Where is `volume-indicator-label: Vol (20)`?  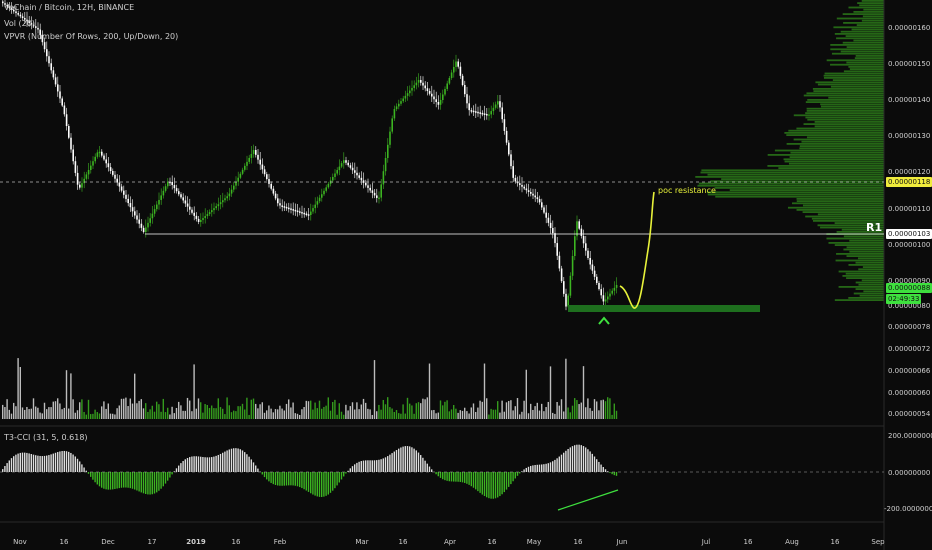 volume-indicator-label: Vol (20) is located at coordinates (19, 23).